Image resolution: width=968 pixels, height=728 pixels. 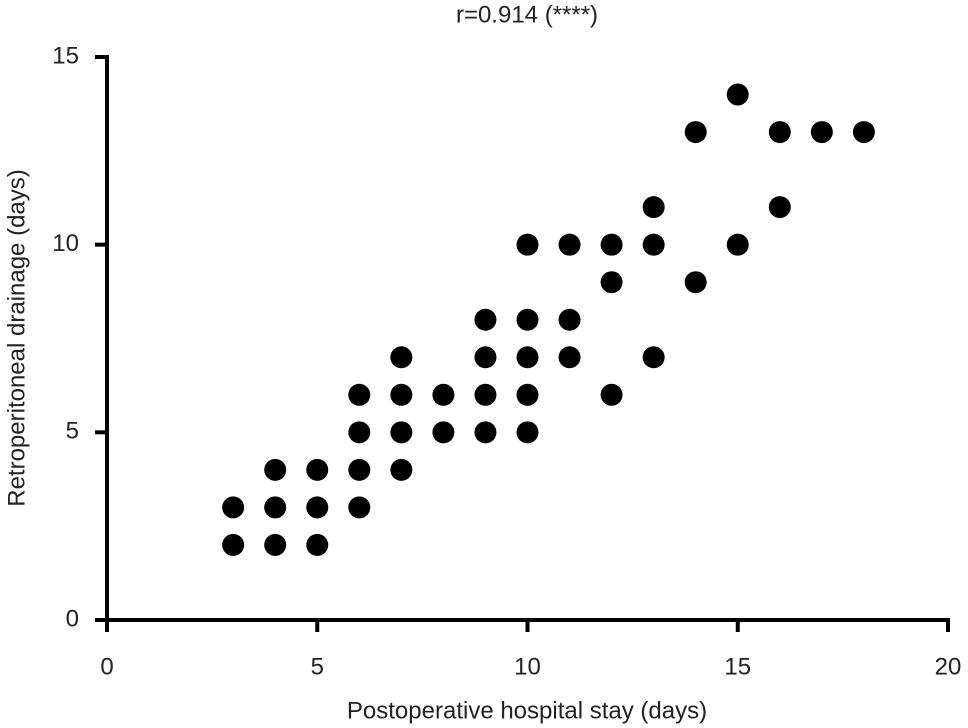 I want to click on x-tick-label: 10, so click(x=527, y=666).